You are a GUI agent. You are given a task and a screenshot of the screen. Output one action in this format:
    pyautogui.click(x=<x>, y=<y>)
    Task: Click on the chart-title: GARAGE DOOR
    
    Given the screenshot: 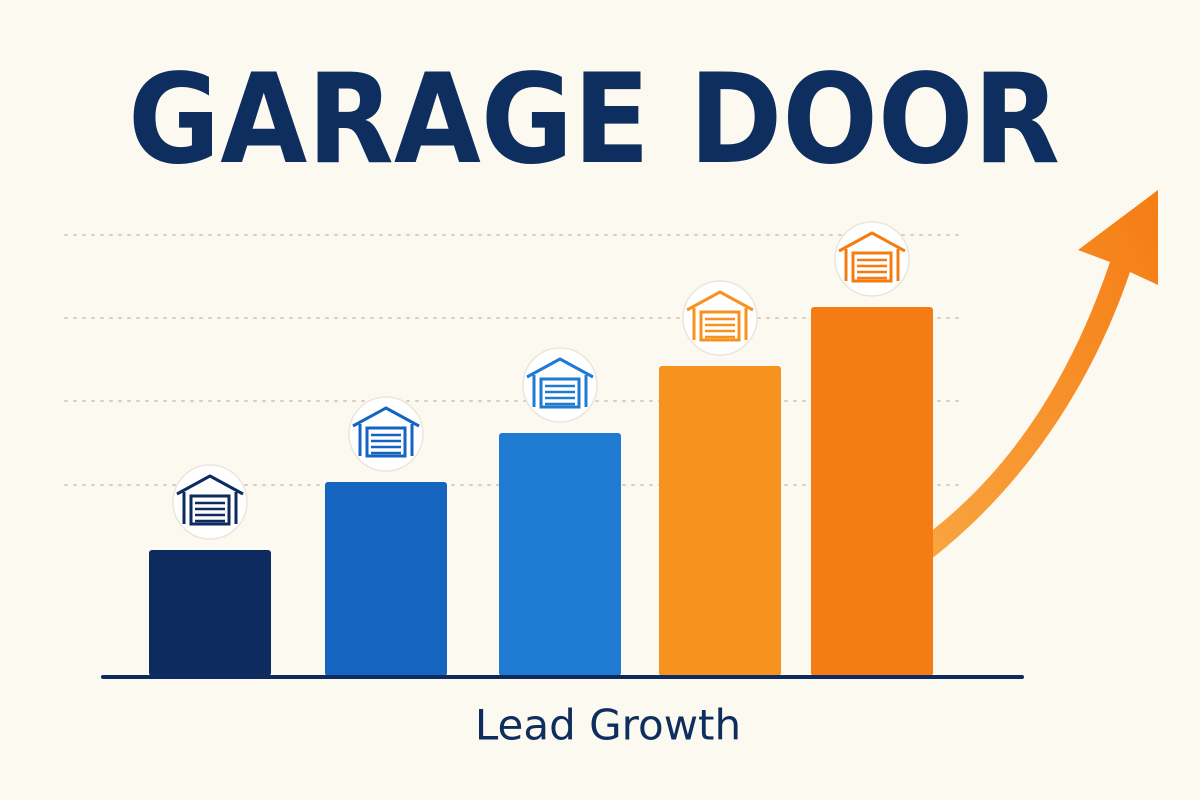 What is the action you would take?
    pyautogui.click(x=594, y=120)
    